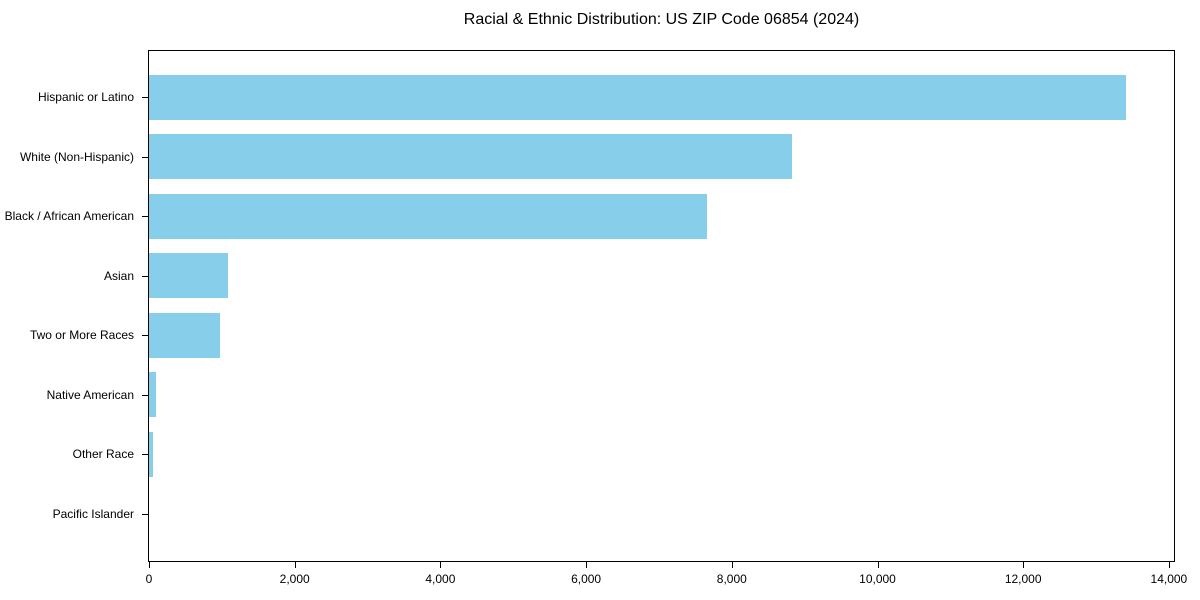  Describe the element at coordinates (1023, 579) in the screenshot. I see `x-tick-label: 12,000` at that location.